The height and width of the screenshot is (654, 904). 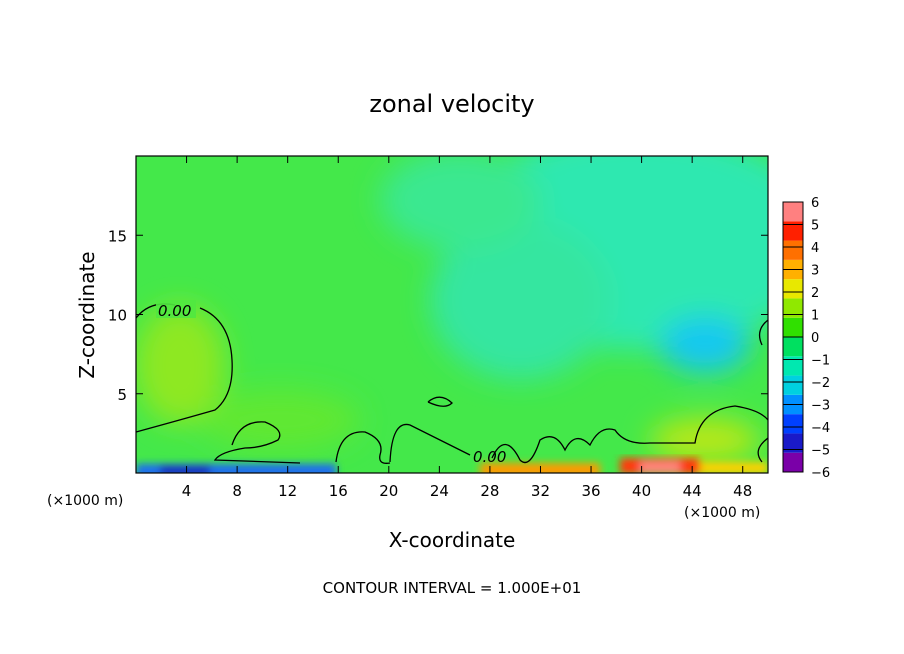 I want to click on x-tick-label: 12, so click(x=287, y=491).